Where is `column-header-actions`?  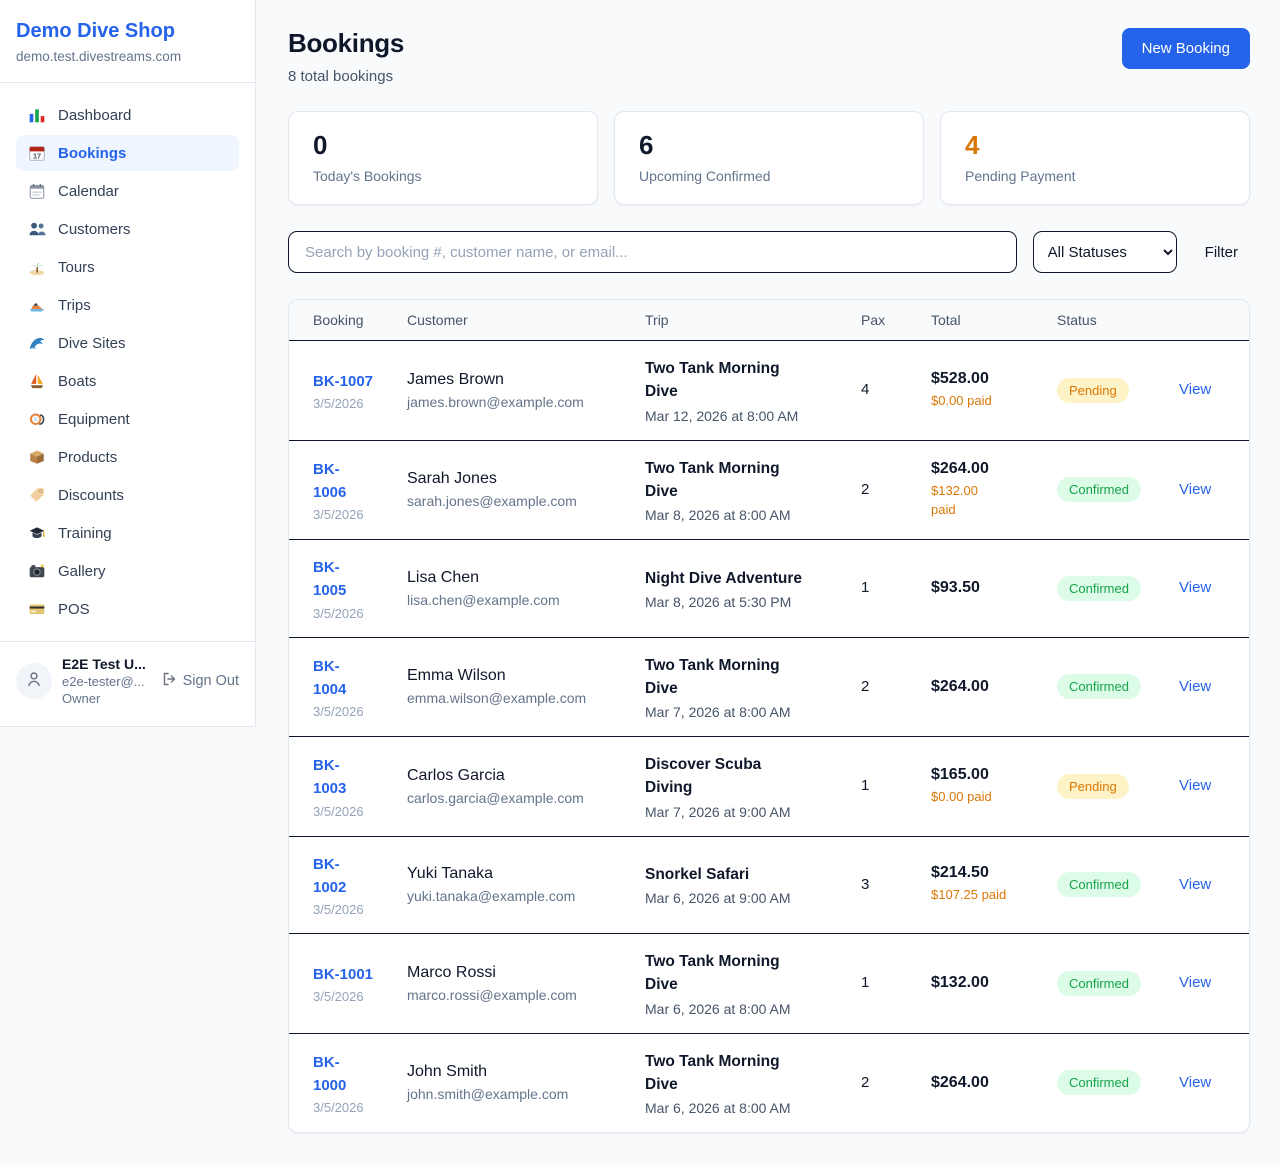
column-header-actions is located at coordinates (1214, 320).